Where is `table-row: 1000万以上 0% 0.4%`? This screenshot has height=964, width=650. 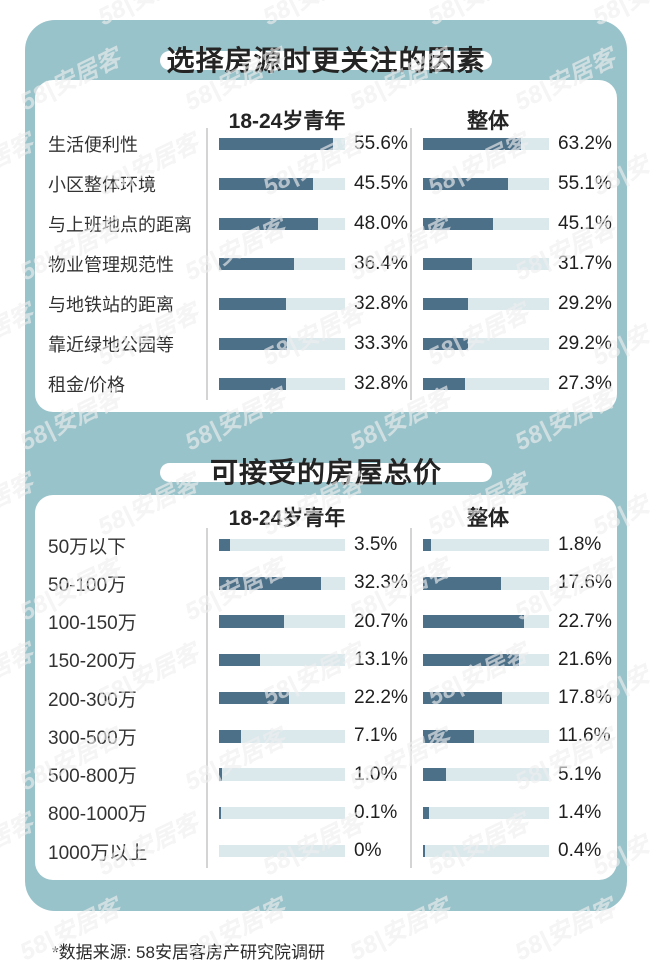 table-row: 1000万以上 0% 0.4% is located at coordinates (326, 851).